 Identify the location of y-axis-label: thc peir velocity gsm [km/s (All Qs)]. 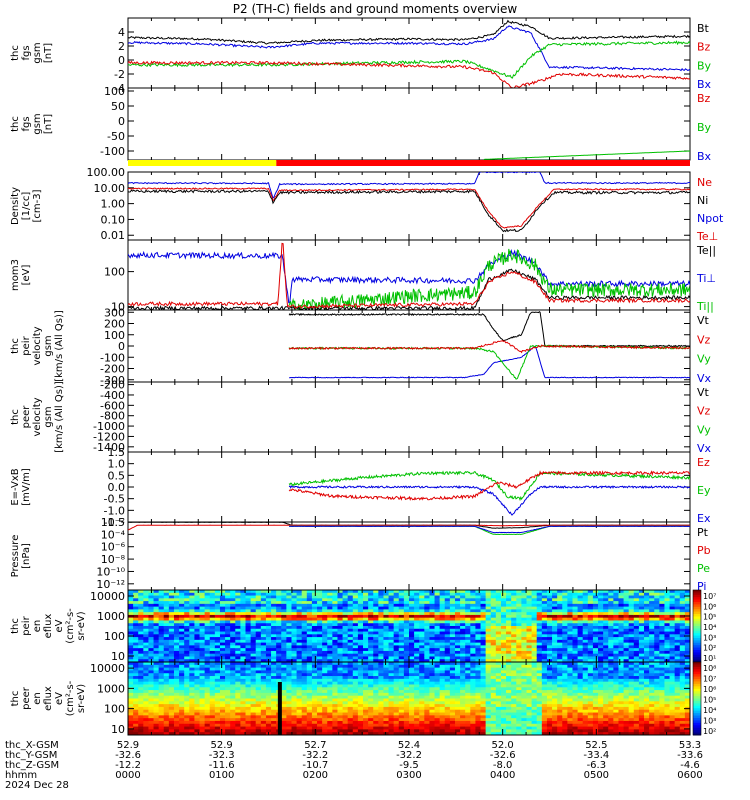
(37, 346).